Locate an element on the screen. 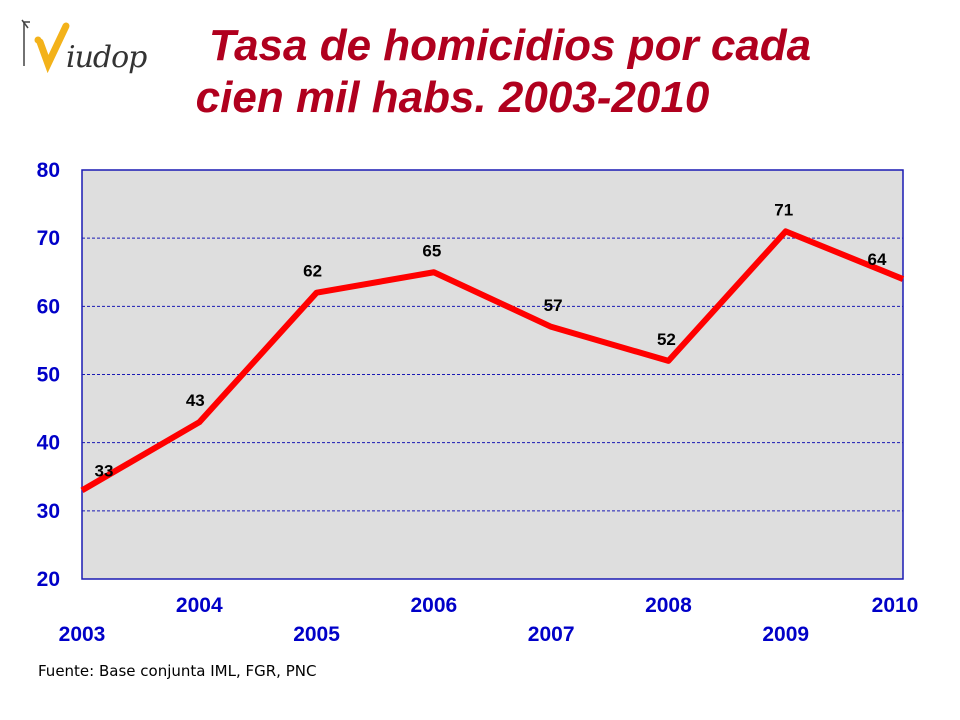 This screenshot has width=960, height=720. y-tick-label: 50 is located at coordinates (48, 375).